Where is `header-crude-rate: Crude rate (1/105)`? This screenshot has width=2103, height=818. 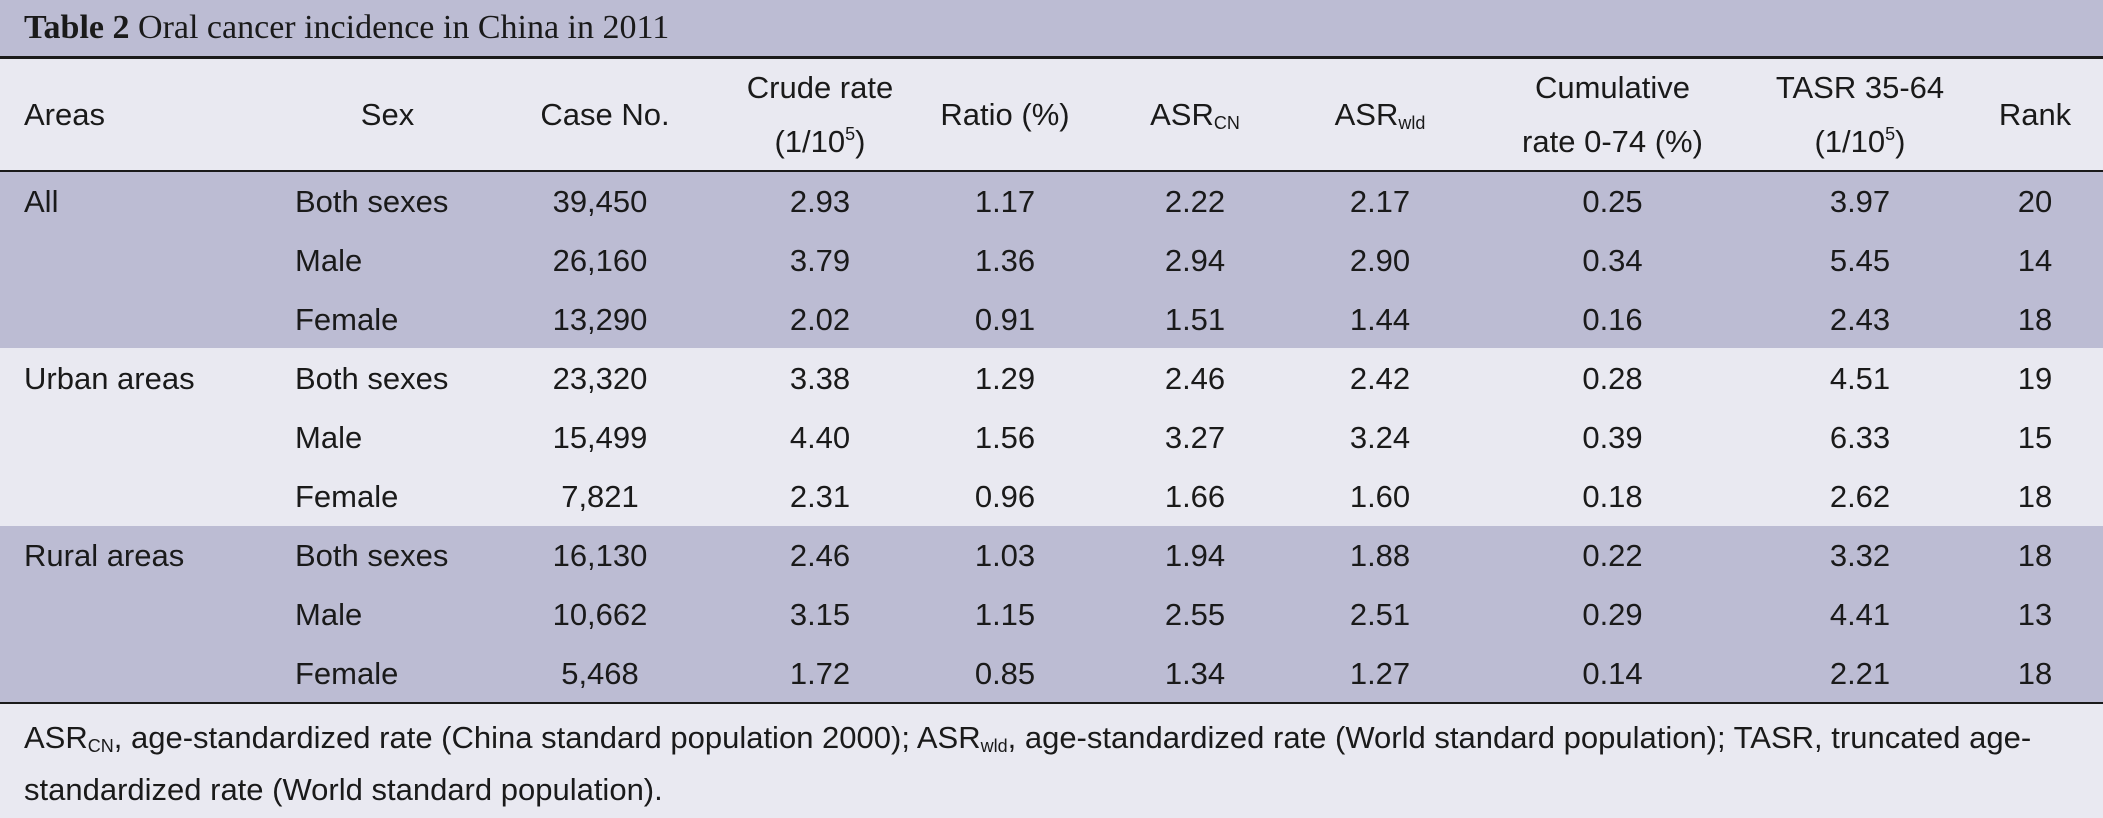
header-crude-rate: Crude rate (1/105) is located at coordinates (820, 114).